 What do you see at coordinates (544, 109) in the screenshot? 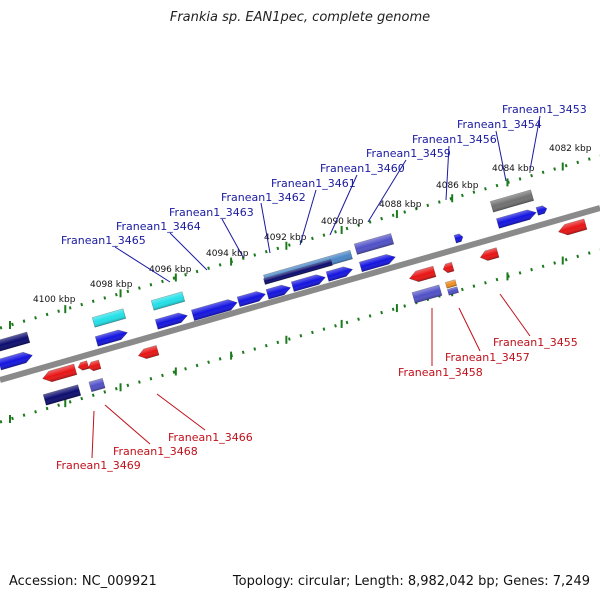
I see `gene-label: Franean1_3453` at bounding box center [544, 109].